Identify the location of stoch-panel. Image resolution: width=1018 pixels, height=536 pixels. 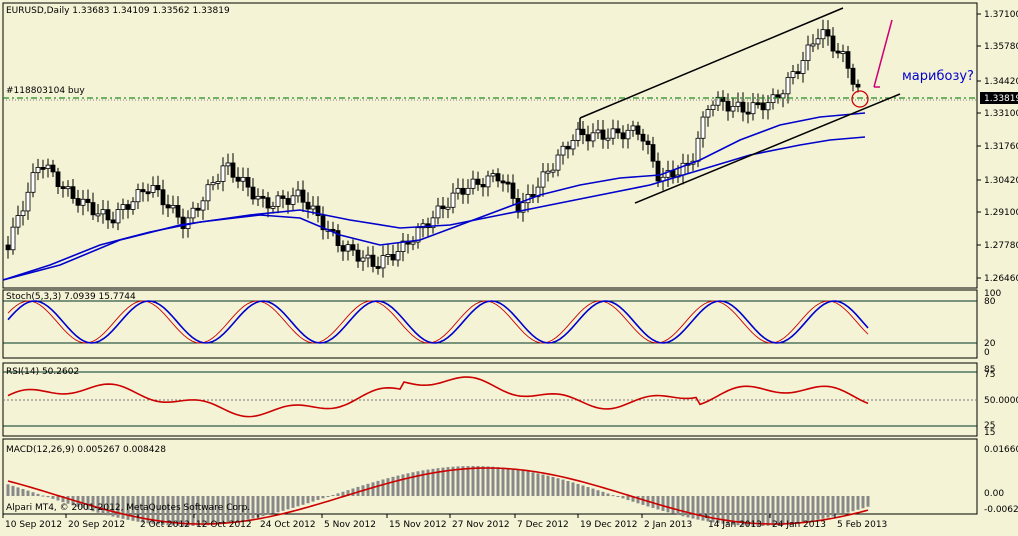
(490, 324).